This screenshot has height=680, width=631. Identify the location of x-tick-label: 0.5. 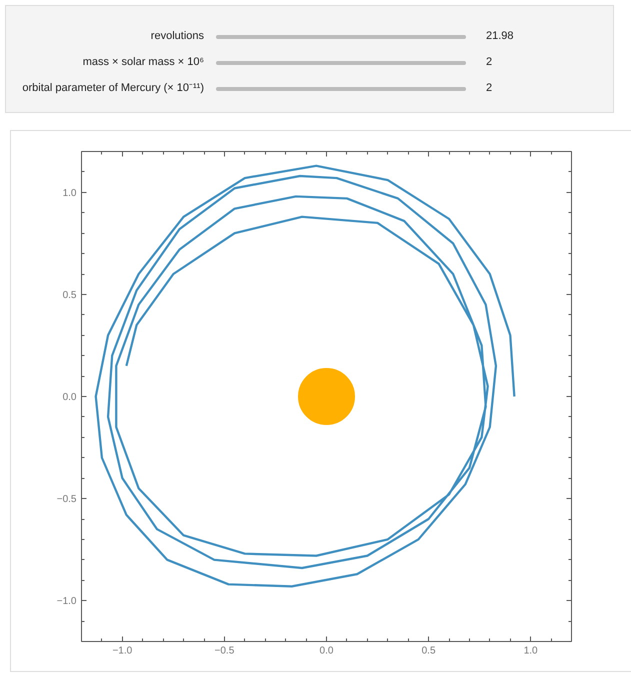
(429, 651).